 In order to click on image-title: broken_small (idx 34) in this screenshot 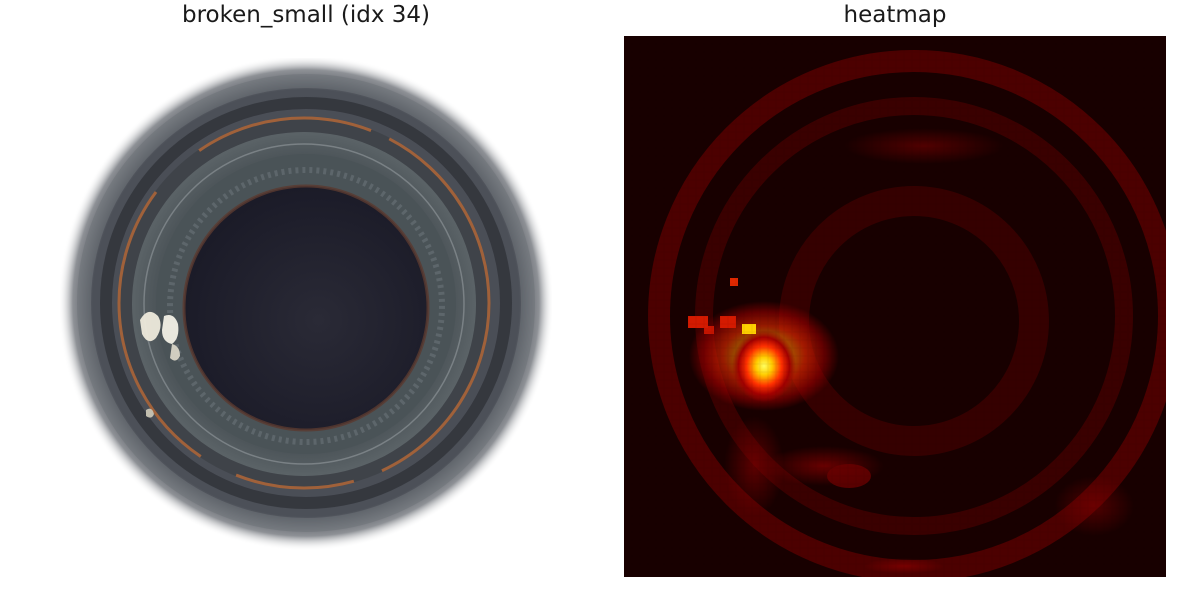, I will do `click(306, 15)`.